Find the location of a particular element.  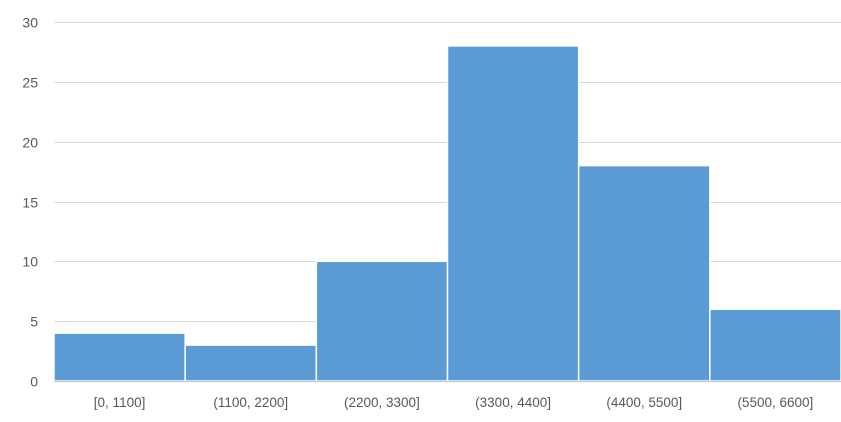

x-tick-label: (5500, 6600] is located at coordinates (776, 402).